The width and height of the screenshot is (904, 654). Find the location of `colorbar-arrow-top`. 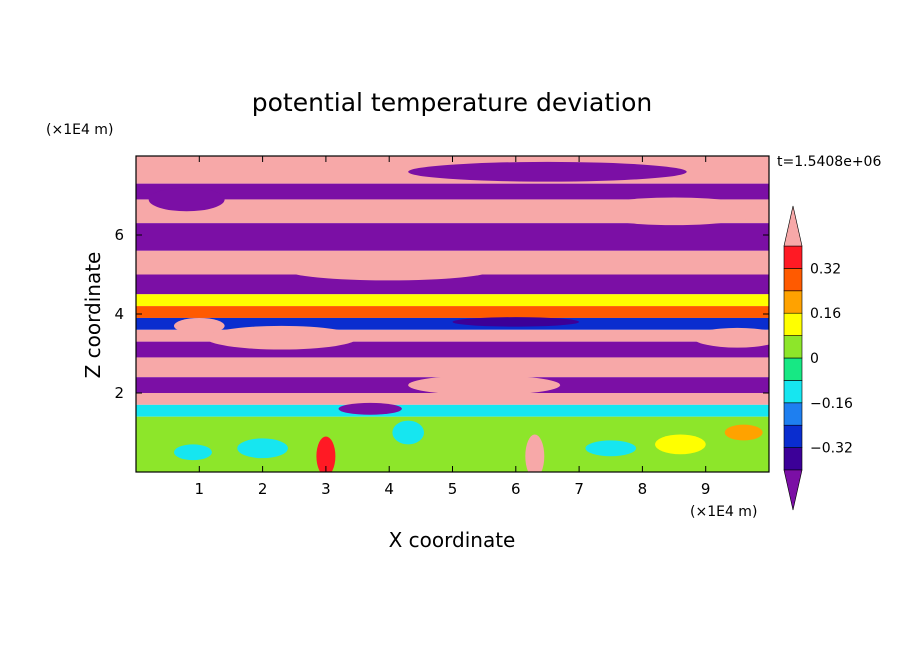

colorbar-arrow-top is located at coordinates (793, 226).